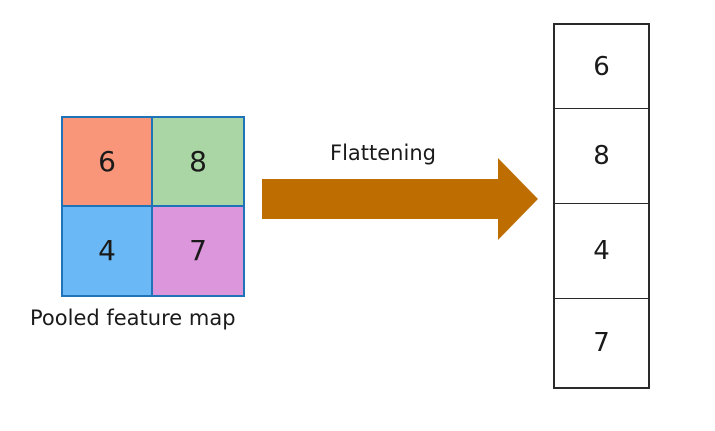 Image resolution: width=715 pixels, height=431 pixels. I want to click on flattening-arrow-icon, so click(400, 199).